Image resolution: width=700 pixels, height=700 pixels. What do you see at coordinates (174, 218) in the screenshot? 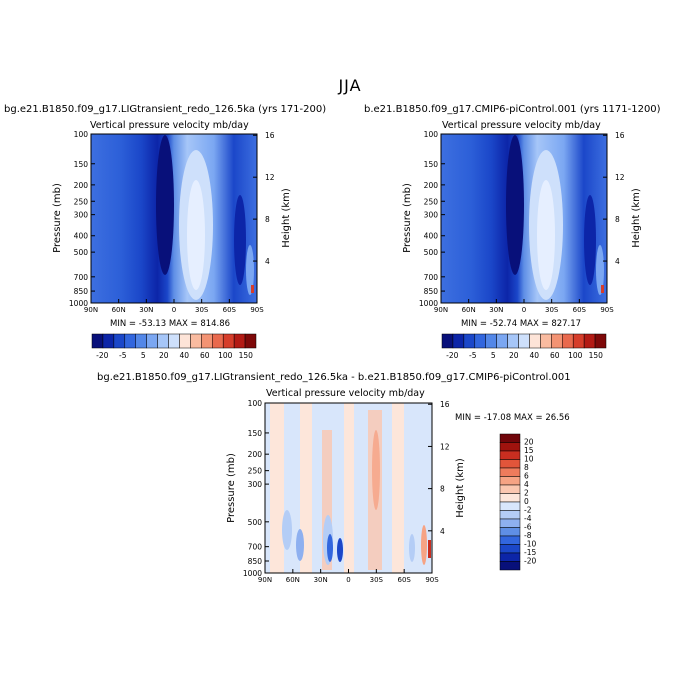
I see `panel1-plot` at bounding box center [174, 218].